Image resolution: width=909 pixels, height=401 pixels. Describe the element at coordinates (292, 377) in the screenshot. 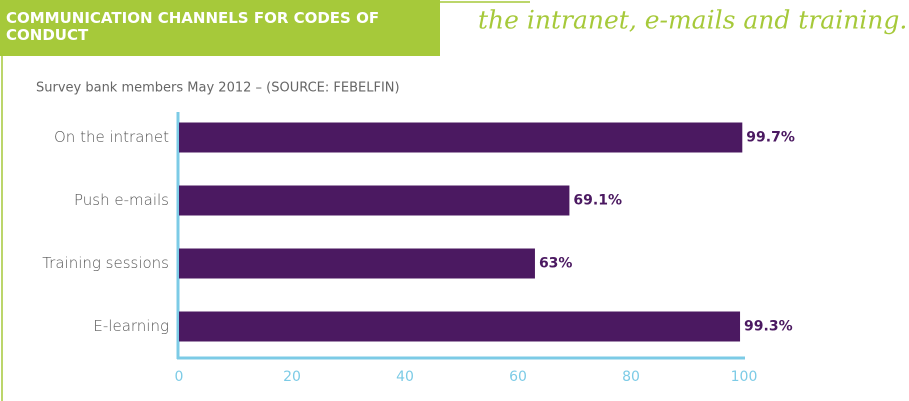

I see `x-tick-label: 20` at that location.